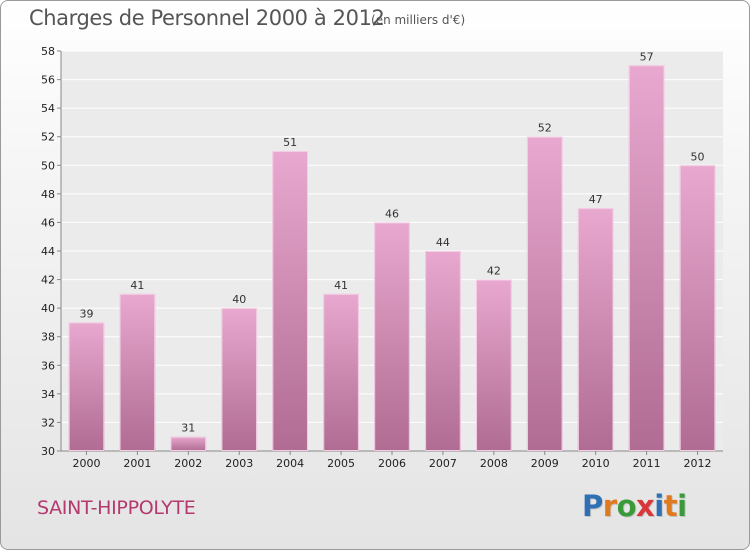 This screenshot has width=750, height=550. Describe the element at coordinates (188, 428) in the screenshot. I see `data-label: 31` at that location.